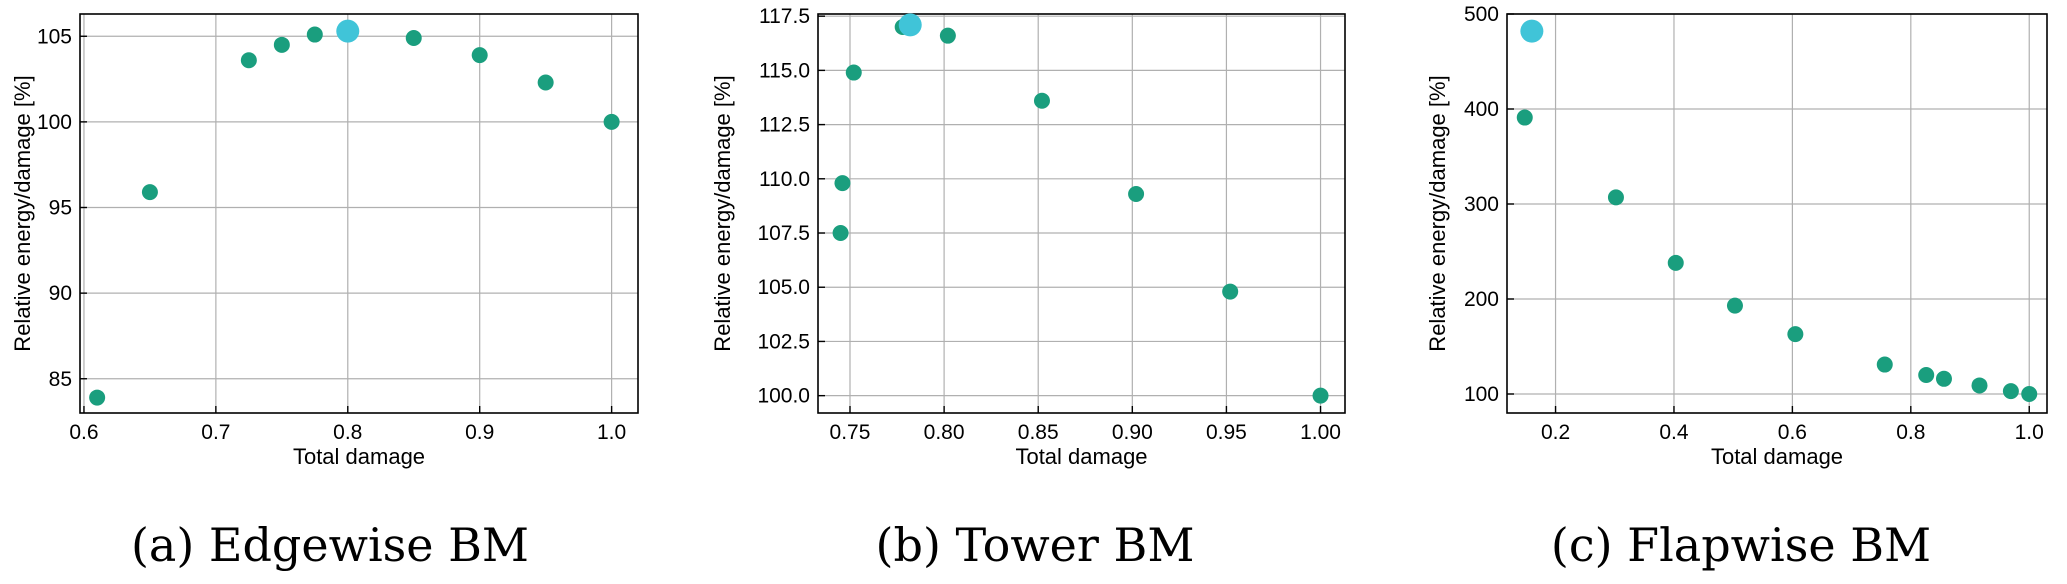 The height and width of the screenshot is (584, 2067). Describe the element at coordinates (215, 432) in the screenshot. I see `x-tick-label: 0.7` at that location.